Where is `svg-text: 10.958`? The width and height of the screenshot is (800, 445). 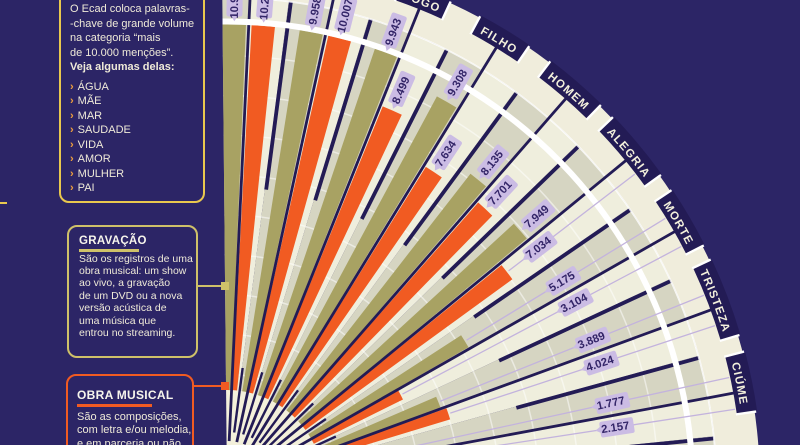
svg-text: 10.958 is located at coordinates (235, 9).